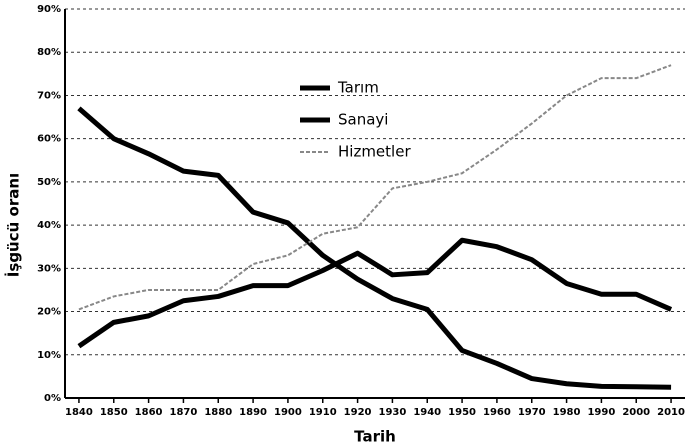 Image resolution: width=691 pixels, height=448 pixels. What do you see at coordinates (114, 412) in the screenshot?
I see `x-tick-label: 1850` at bounding box center [114, 412].